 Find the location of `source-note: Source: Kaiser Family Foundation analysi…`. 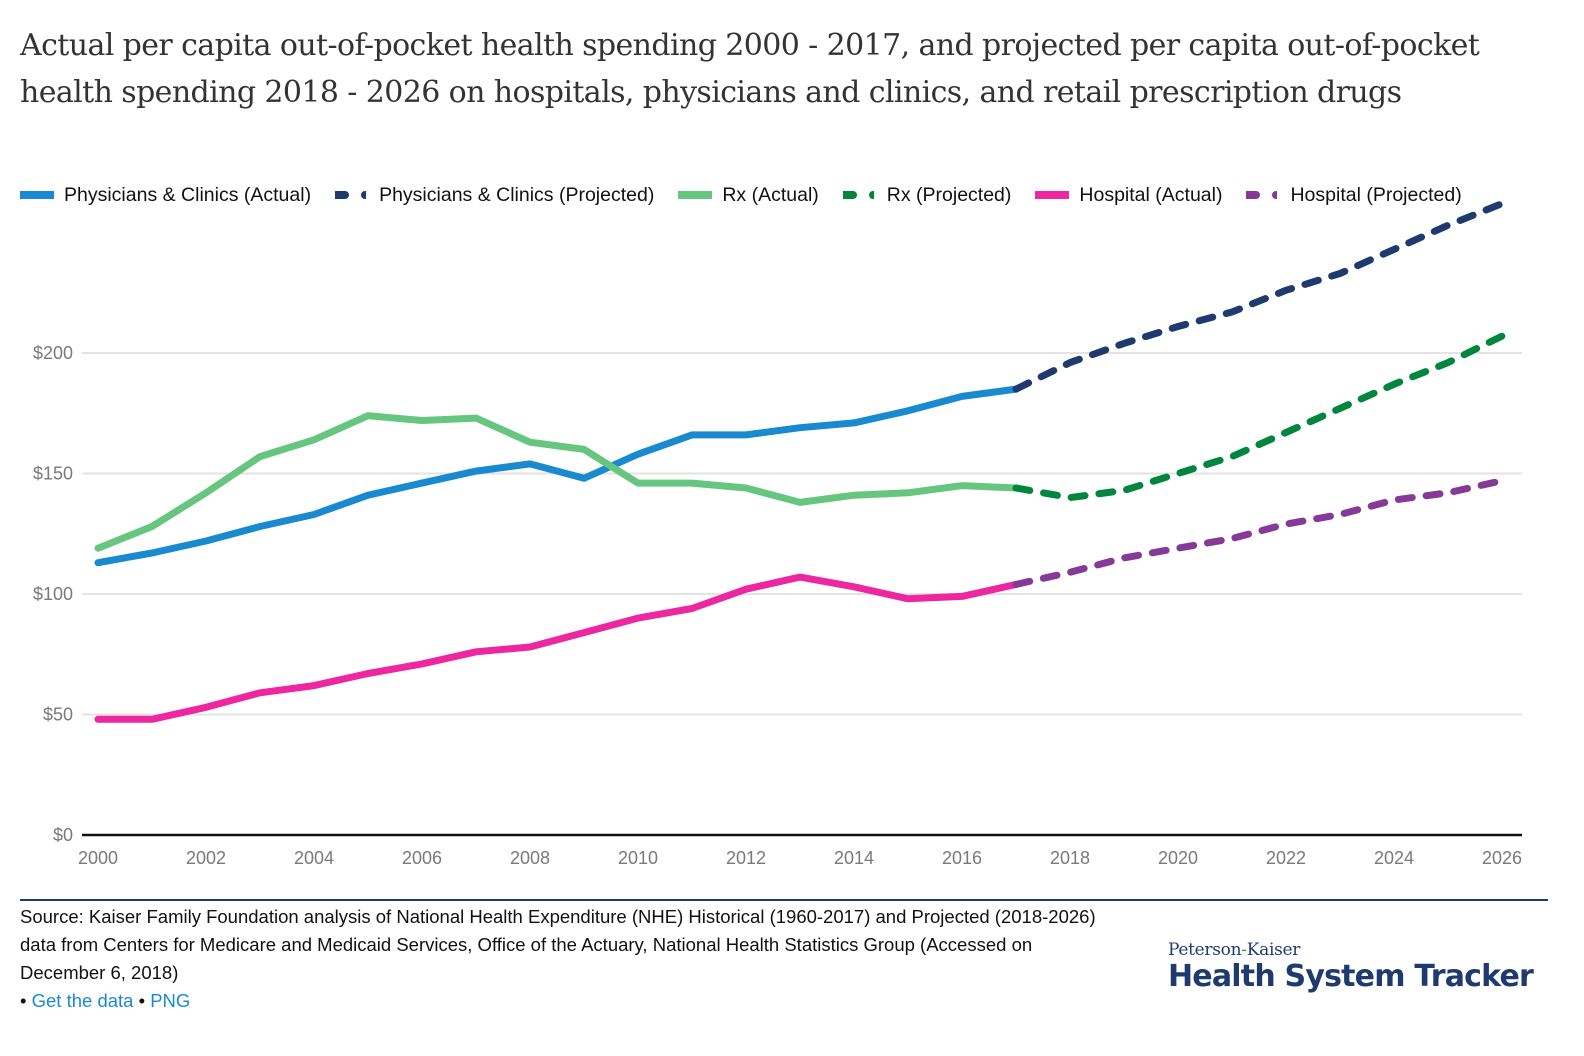

source-note: Source: Kaiser Family Foundation analysi… is located at coordinates (560, 959).